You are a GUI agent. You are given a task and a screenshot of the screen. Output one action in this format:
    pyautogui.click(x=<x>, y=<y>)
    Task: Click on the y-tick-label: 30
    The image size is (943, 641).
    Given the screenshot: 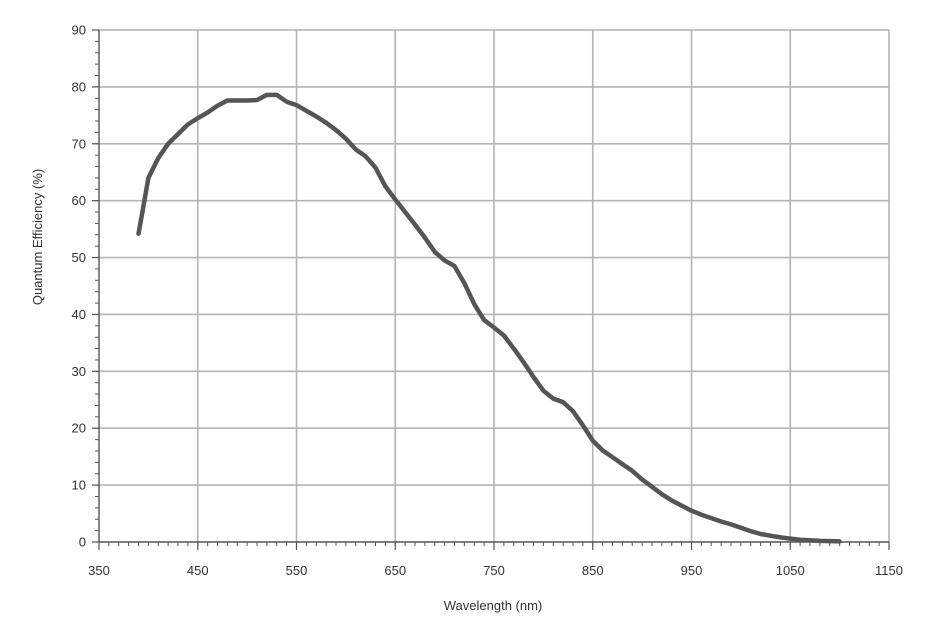 What is the action you would take?
    pyautogui.click(x=79, y=371)
    